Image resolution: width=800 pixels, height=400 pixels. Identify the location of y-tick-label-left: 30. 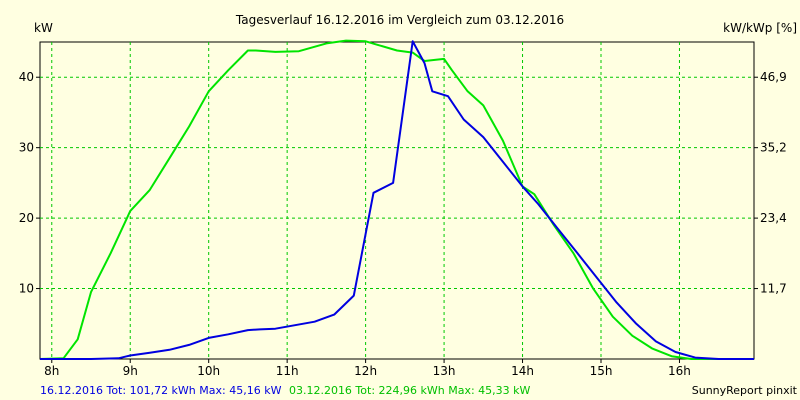
(26, 148).